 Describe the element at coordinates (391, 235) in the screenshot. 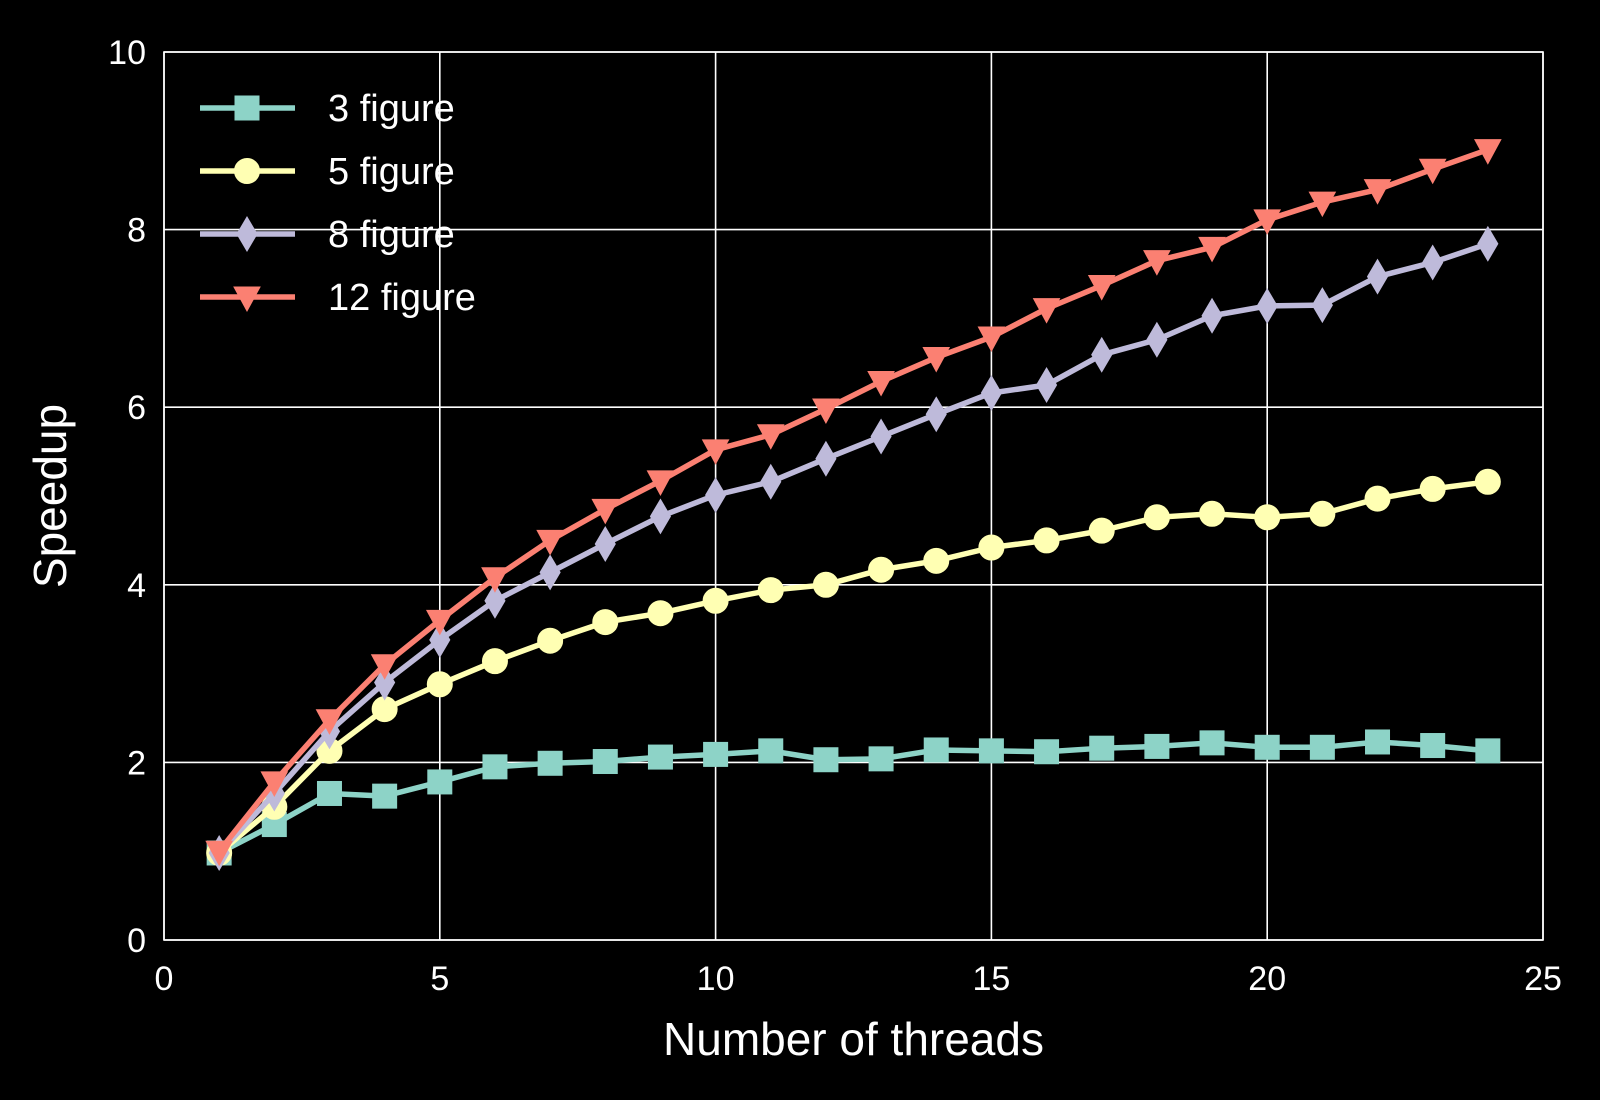

I see `legend-label-8-figure: 8 figure` at that location.